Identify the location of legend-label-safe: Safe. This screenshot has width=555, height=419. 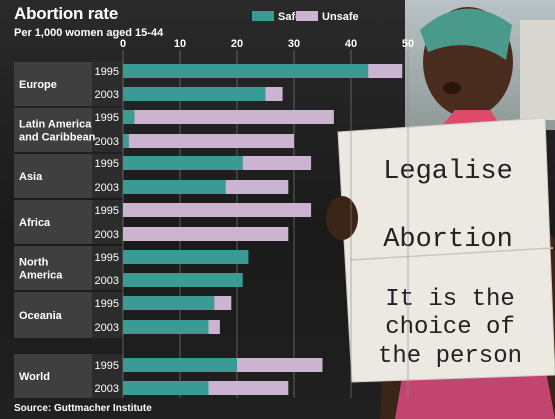
(290, 17).